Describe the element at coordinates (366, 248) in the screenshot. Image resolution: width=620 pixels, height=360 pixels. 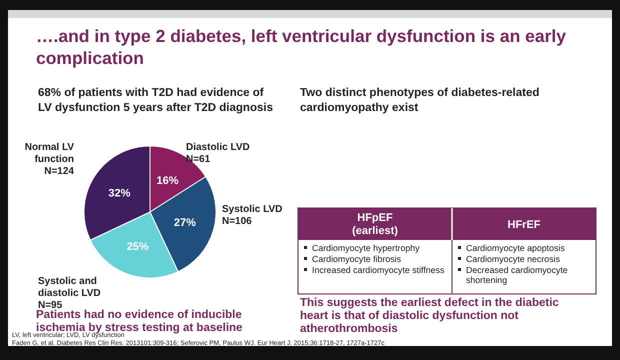
I see `text: Cardiomyocyte hypertrophy` at that location.